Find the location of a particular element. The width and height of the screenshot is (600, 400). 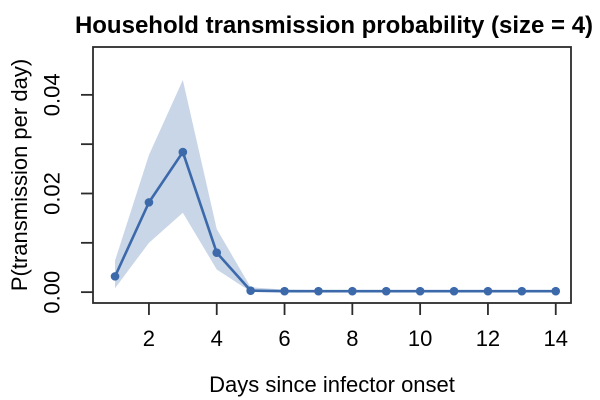

y-tick-label: 0.00 is located at coordinates (52, 292).